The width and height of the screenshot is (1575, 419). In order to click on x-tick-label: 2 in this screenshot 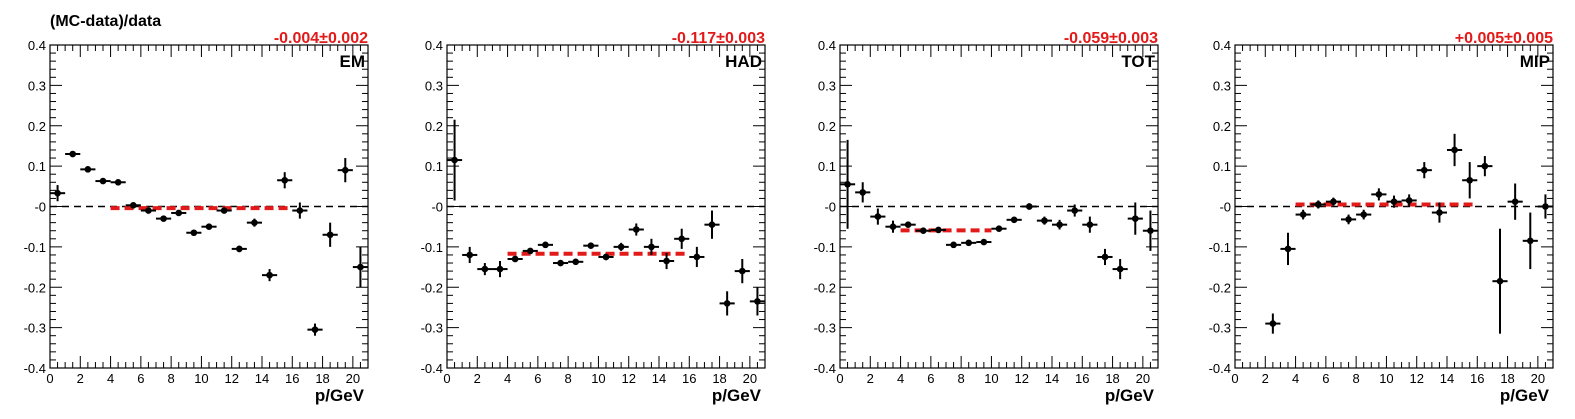, I will do `click(477, 378)`.